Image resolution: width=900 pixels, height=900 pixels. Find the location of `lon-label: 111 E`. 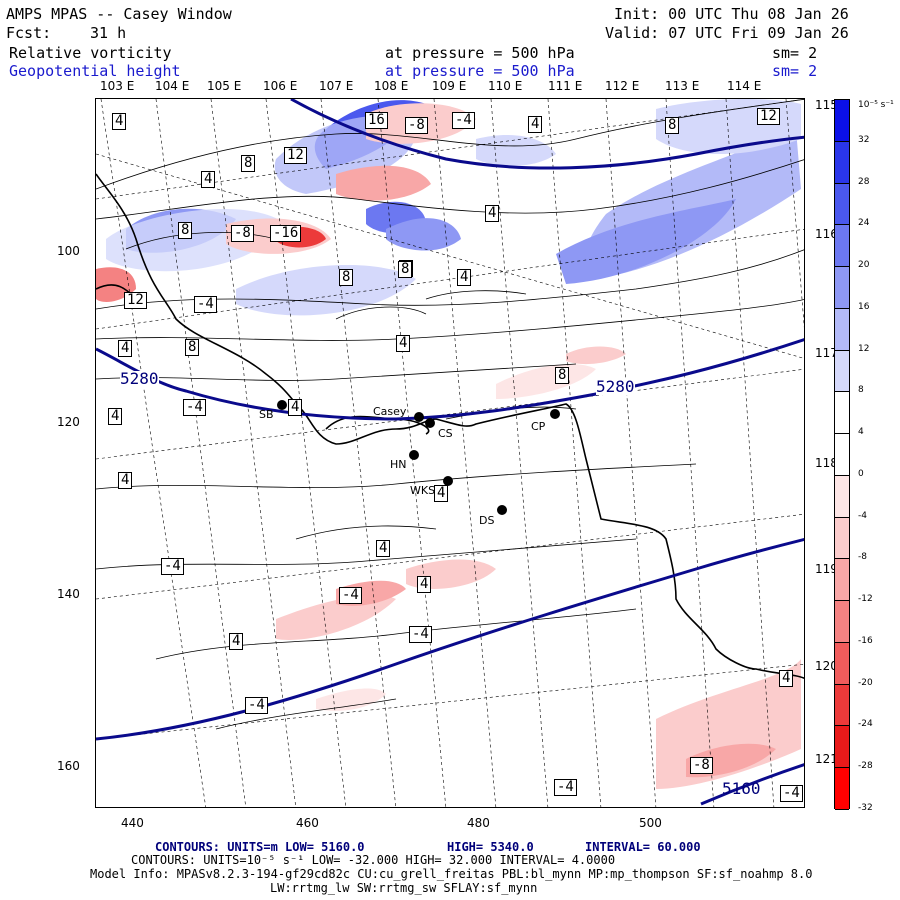

lon-label: 111 E is located at coordinates (565, 86).